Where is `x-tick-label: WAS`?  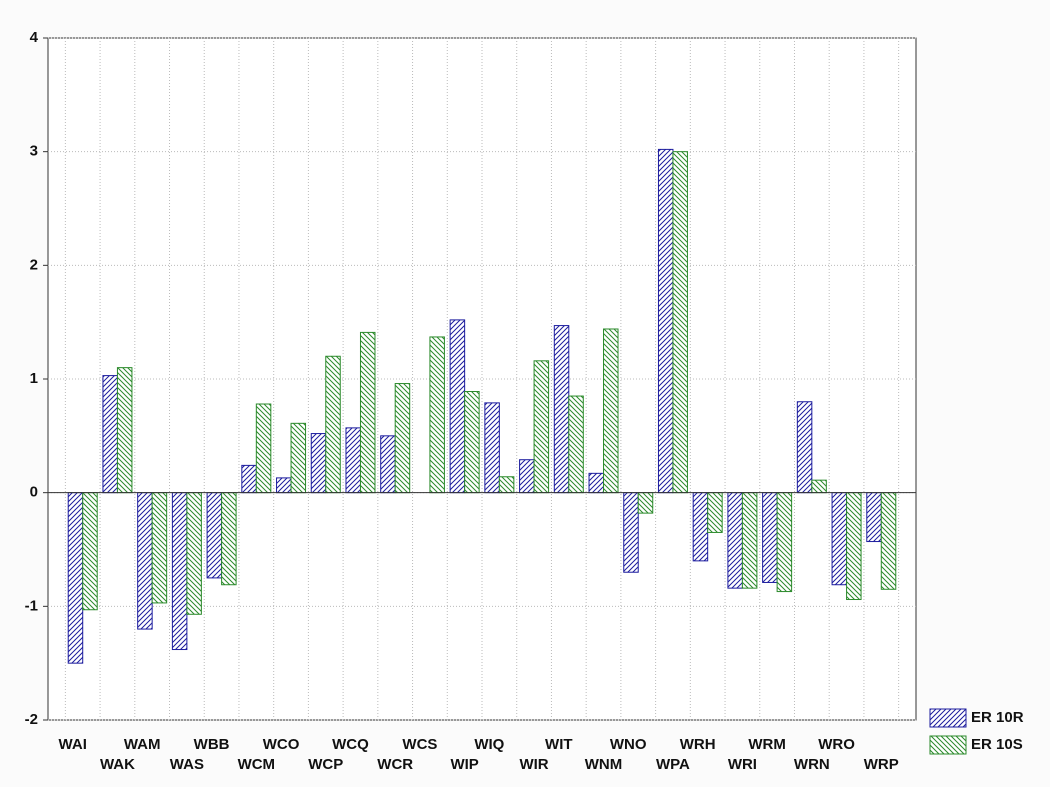 x-tick-label: WAS is located at coordinates (187, 764).